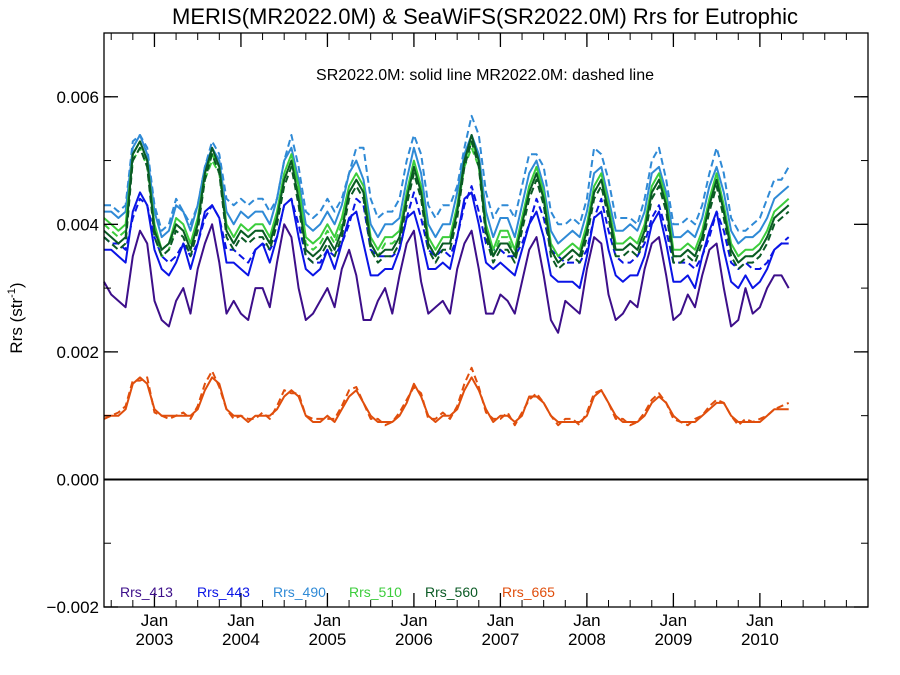  Describe the element at coordinates (12, 293) in the screenshot. I see `y-axis-label-superscript: -1` at that location.